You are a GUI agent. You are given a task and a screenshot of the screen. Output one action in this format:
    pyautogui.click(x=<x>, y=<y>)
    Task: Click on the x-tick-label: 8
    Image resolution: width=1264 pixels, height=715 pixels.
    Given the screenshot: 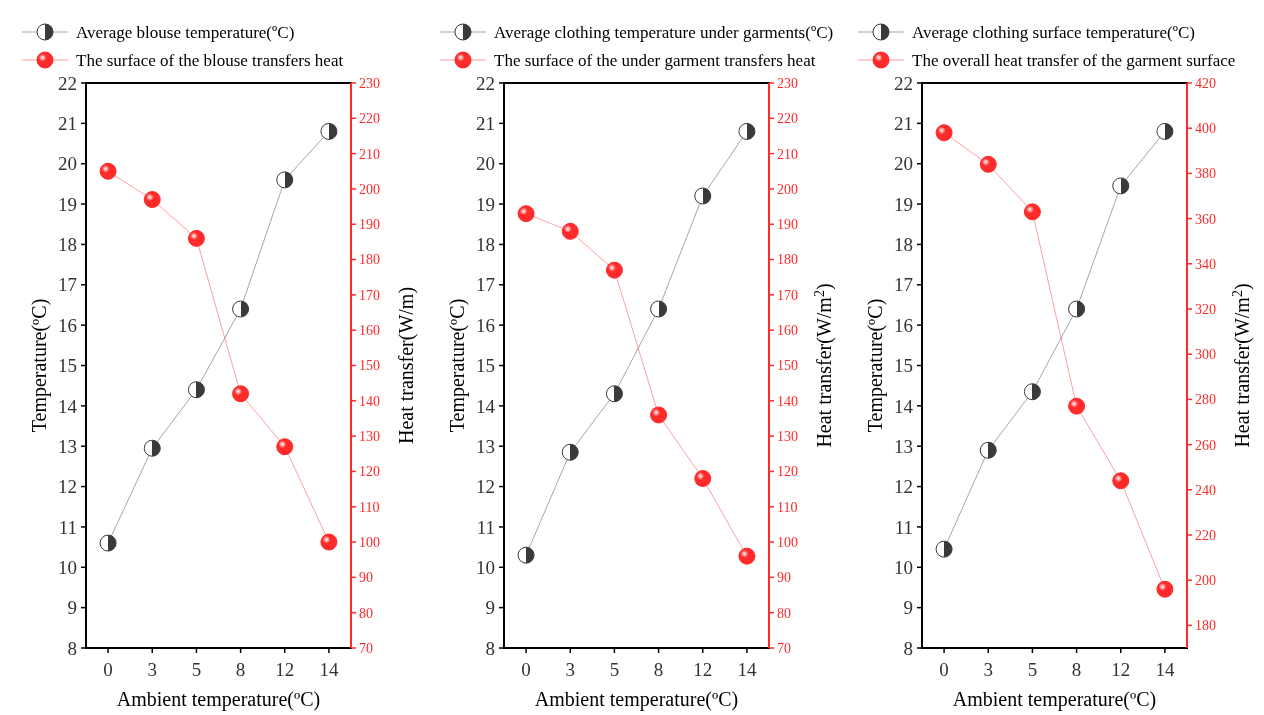 What is the action you would take?
    pyautogui.click(x=658, y=669)
    